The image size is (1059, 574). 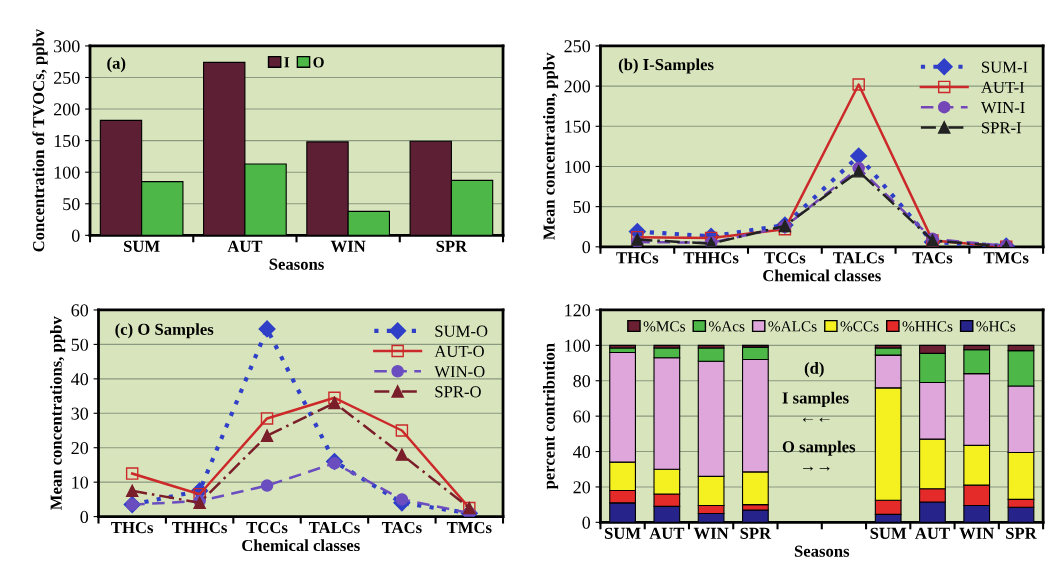 I want to click on legend-label: %HHCs, so click(x=927, y=326).